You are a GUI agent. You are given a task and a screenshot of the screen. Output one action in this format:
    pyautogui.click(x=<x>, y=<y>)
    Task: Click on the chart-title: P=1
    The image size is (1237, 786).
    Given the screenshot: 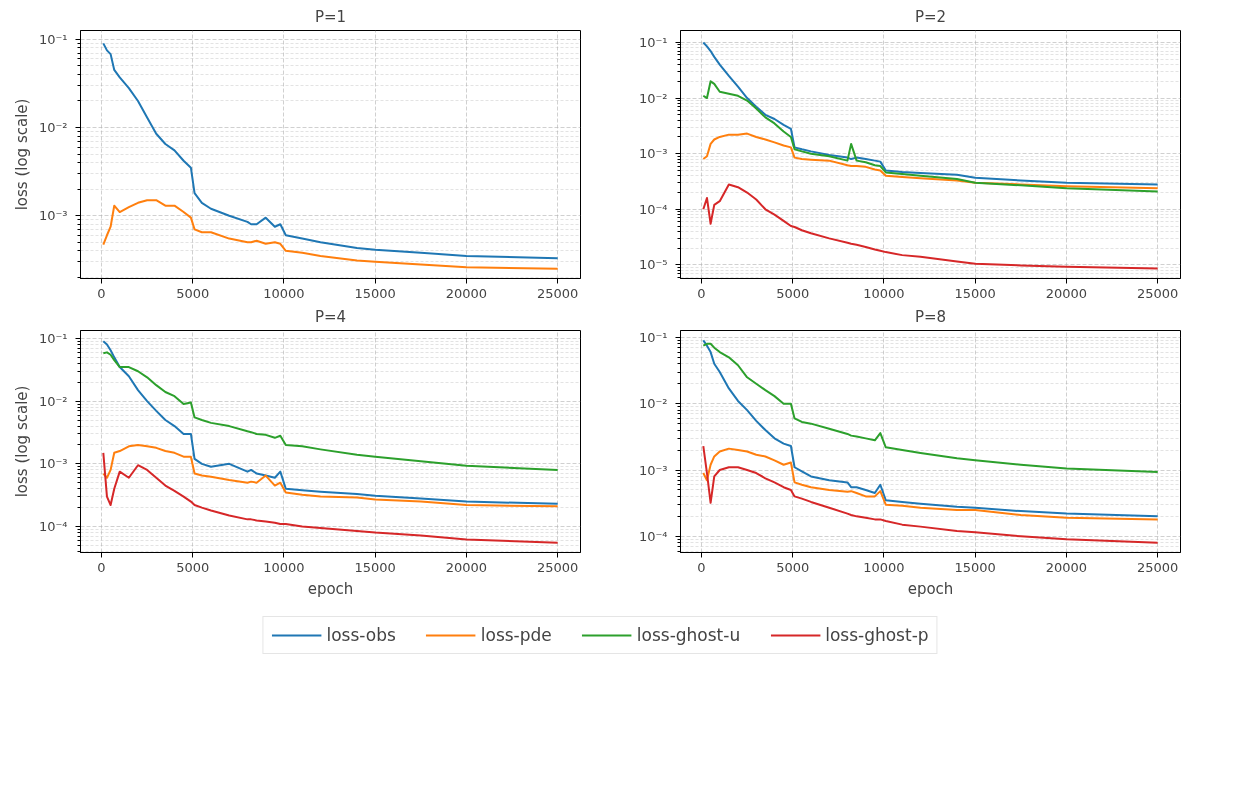 What is the action you would take?
    pyautogui.click(x=330, y=16)
    